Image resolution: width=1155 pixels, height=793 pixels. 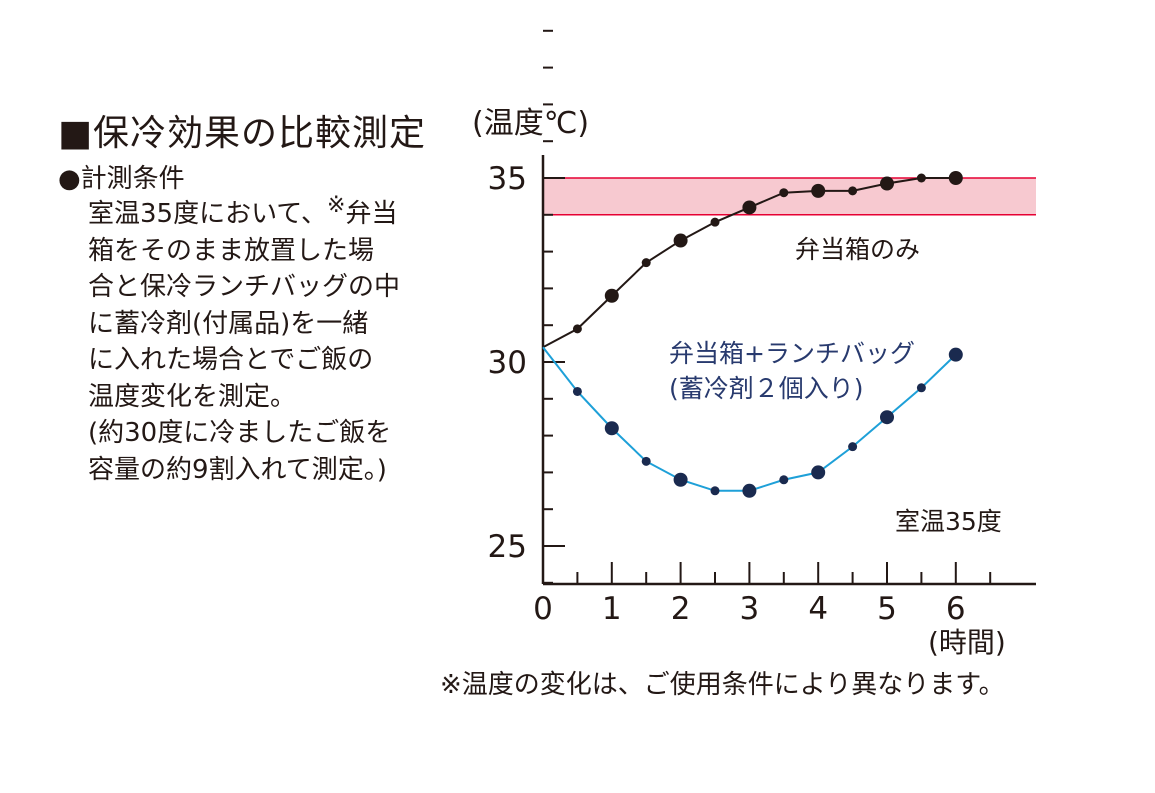 I want to click on footnote-mark: ※, so click(x=336, y=205).